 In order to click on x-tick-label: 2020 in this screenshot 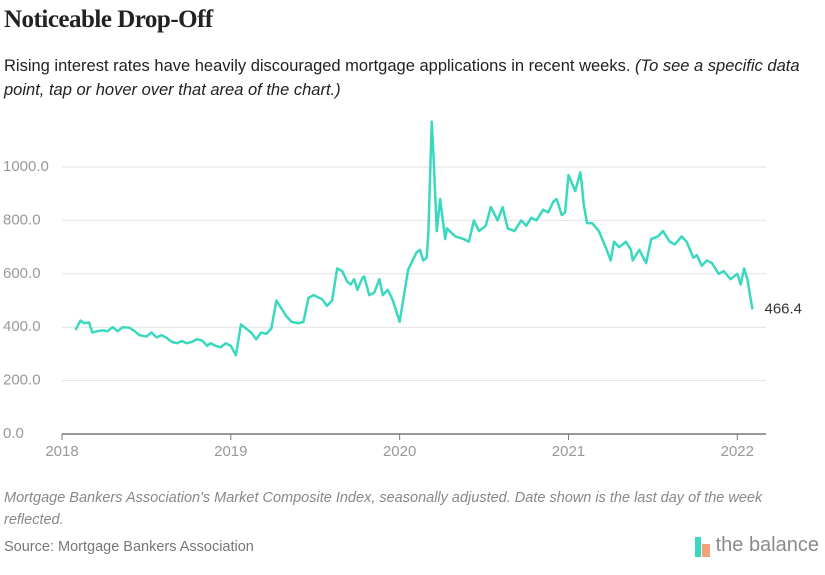, I will do `click(399, 451)`.